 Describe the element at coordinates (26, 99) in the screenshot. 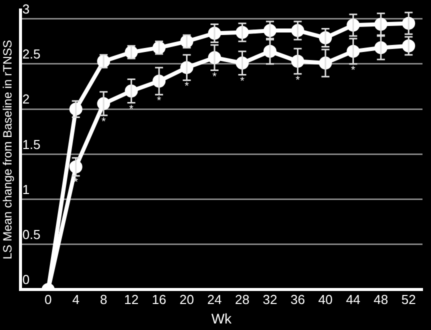

I see `y-tick-label: 2` at that location.